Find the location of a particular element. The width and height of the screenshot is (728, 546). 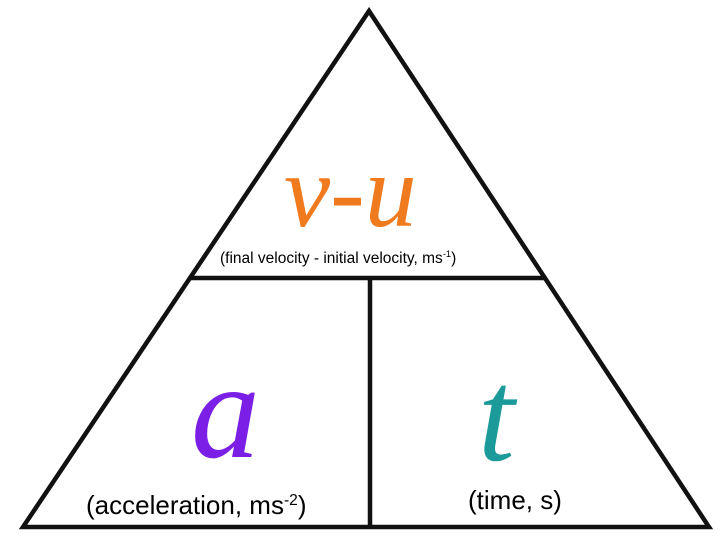

caption-acceleration: (acceleration, ms-2) is located at coordinates (196, 505).